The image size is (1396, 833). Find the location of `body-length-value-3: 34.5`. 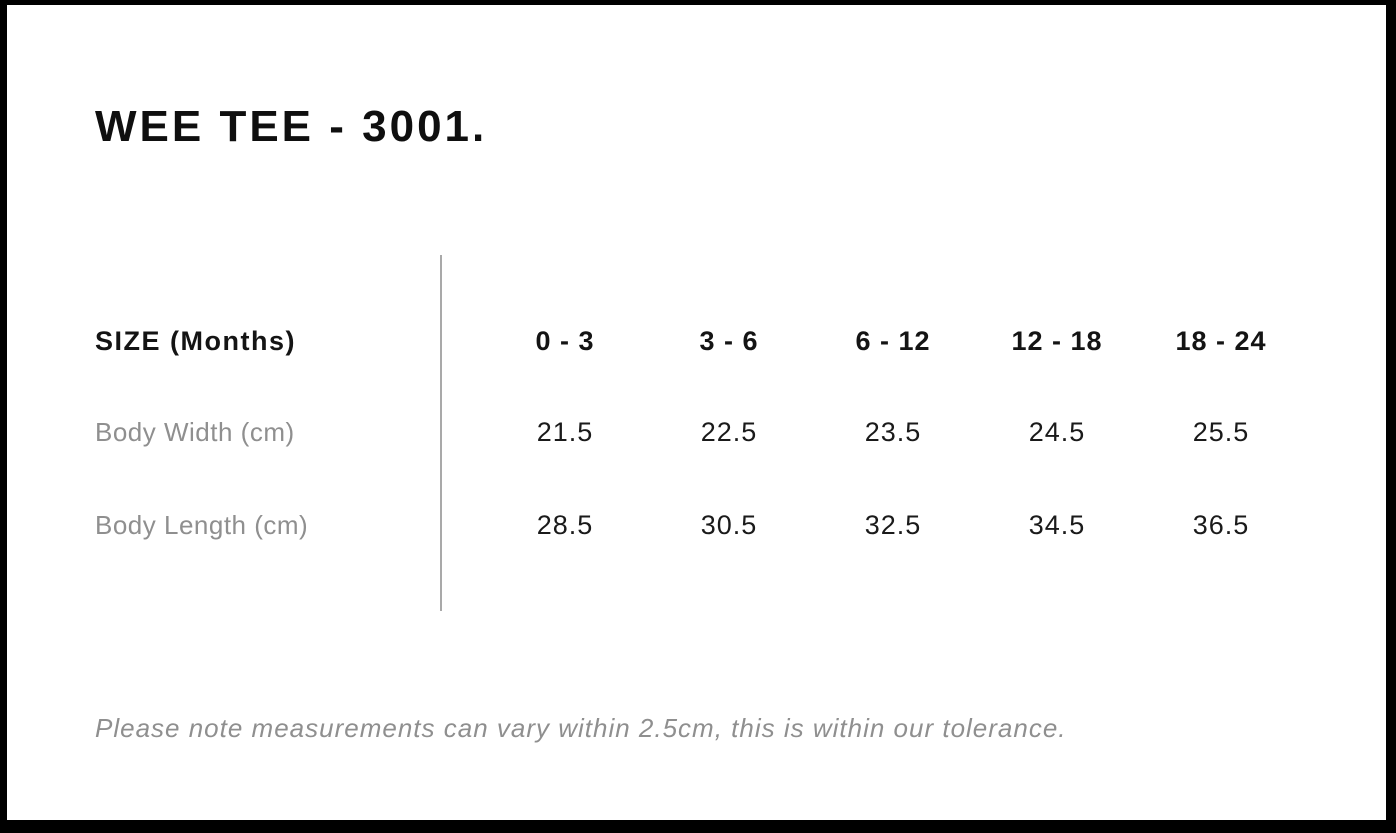

body-length-value-3: 34.5 is located at coordinates (1057, 524).